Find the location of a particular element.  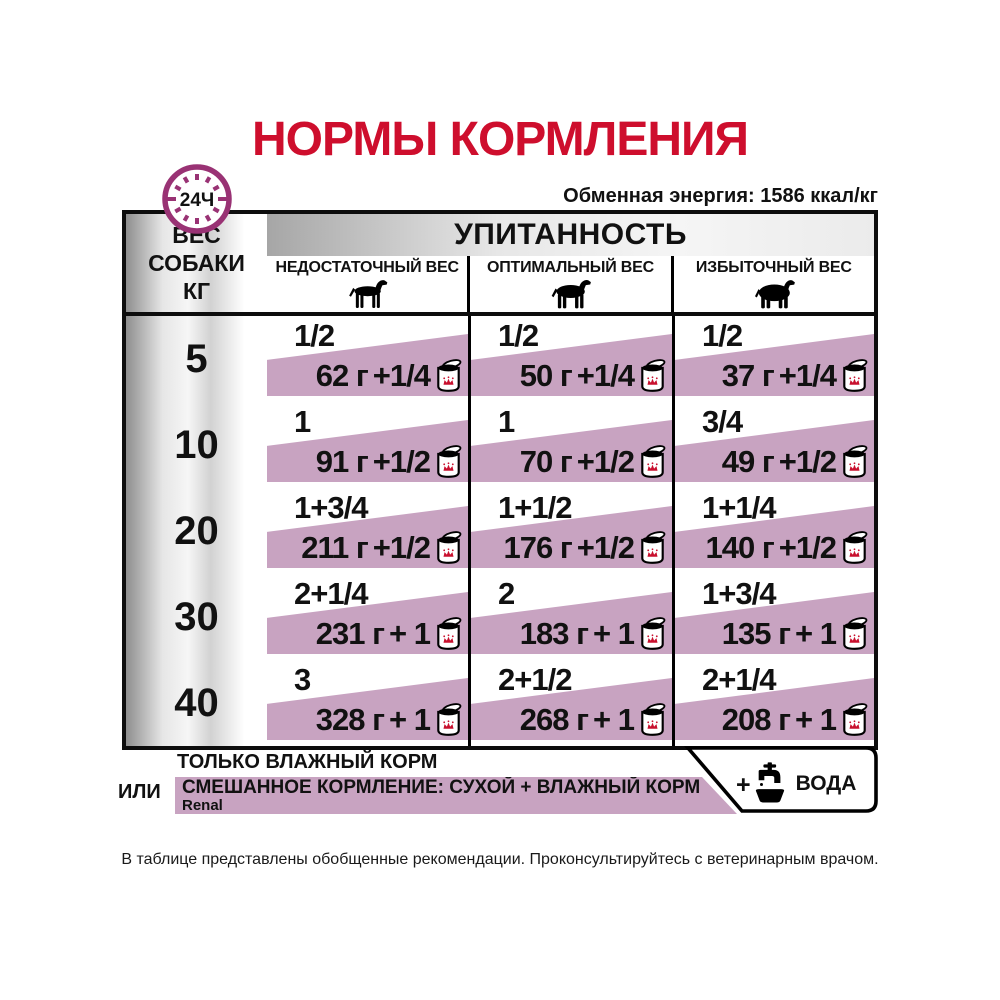

weight-value: 30 is located at coordinates (196, 616).